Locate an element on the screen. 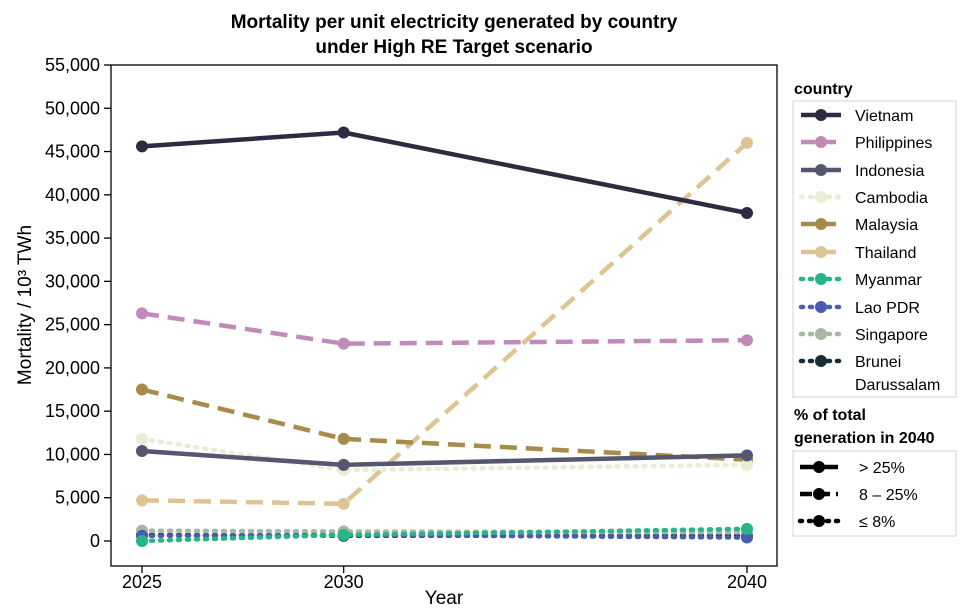 Image resolution: width=960 pixels, height=608 pixels. legend-item-philippines: Philippines is located at coordinates (866, 143).